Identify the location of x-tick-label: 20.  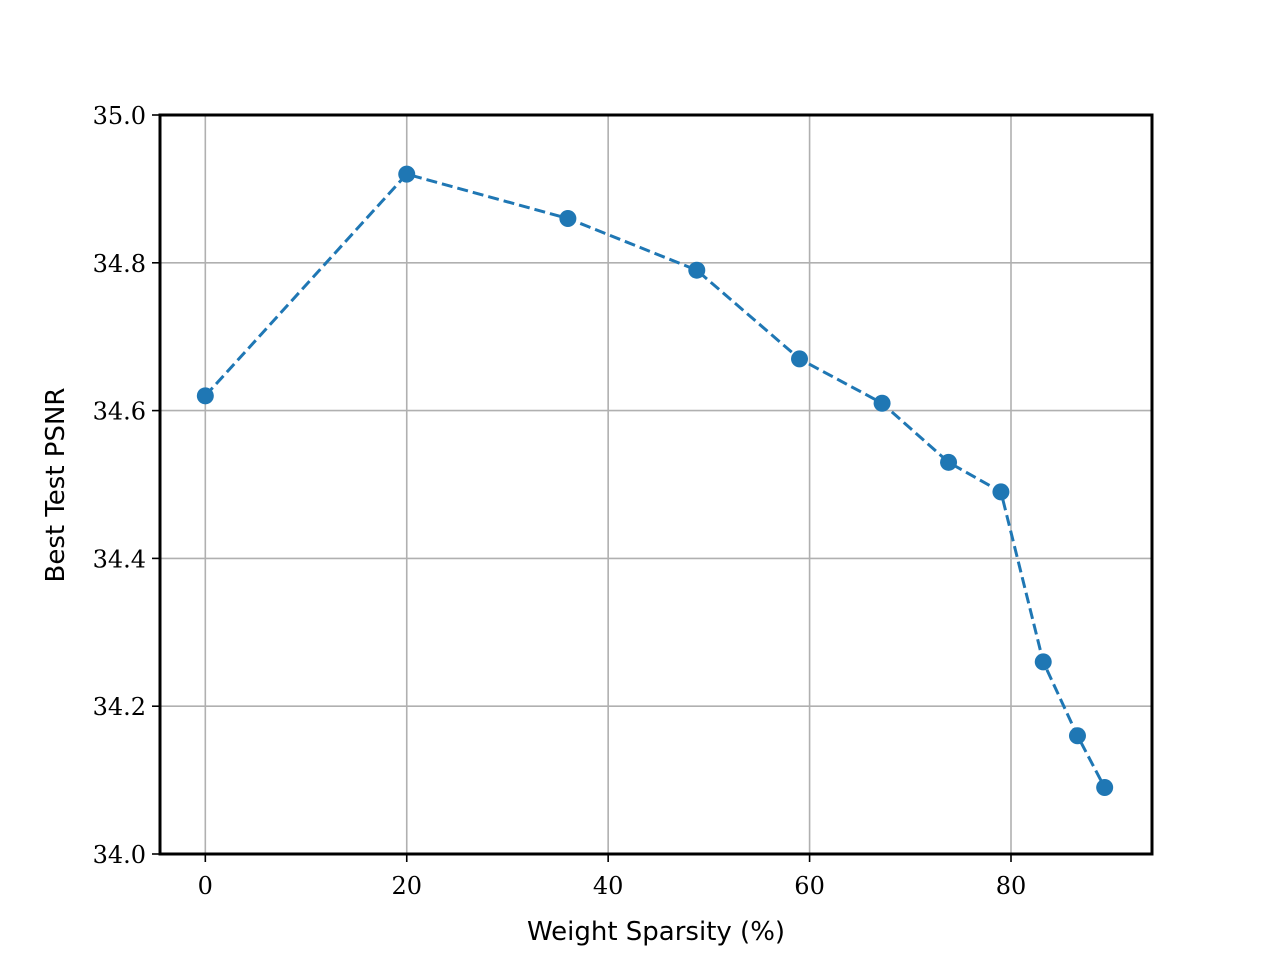
(406, 886).